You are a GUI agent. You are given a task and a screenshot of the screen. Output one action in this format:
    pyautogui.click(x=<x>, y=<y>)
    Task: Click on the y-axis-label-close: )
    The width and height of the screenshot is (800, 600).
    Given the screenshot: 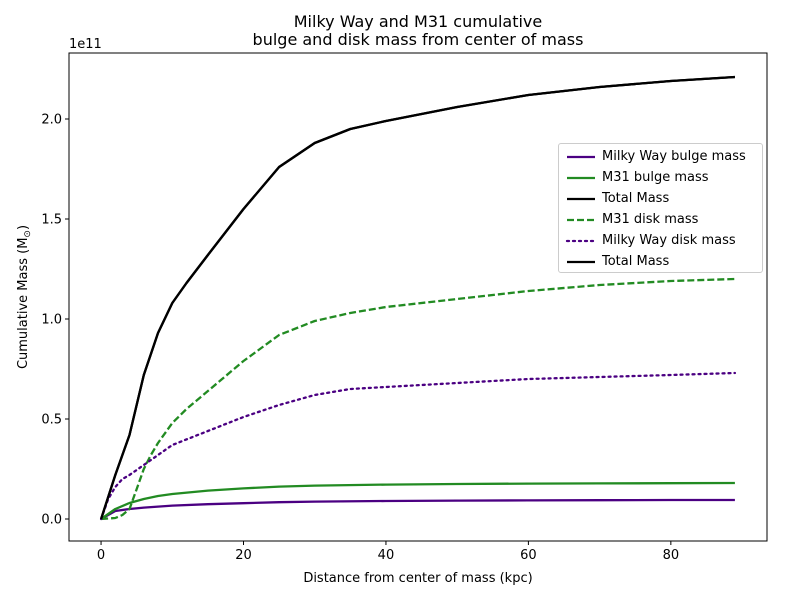 What is the action you would take?
    pyautogui.click(x=23, y=227)
    